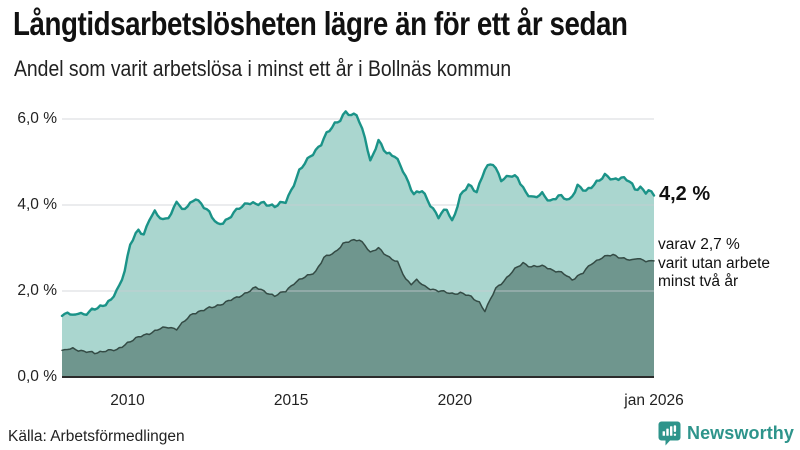 This screenshot has height=450, width=800. Describe the element at coordinates (654, 400) in the screenshot. I see `x-tick-label: jan 2026` at that location.